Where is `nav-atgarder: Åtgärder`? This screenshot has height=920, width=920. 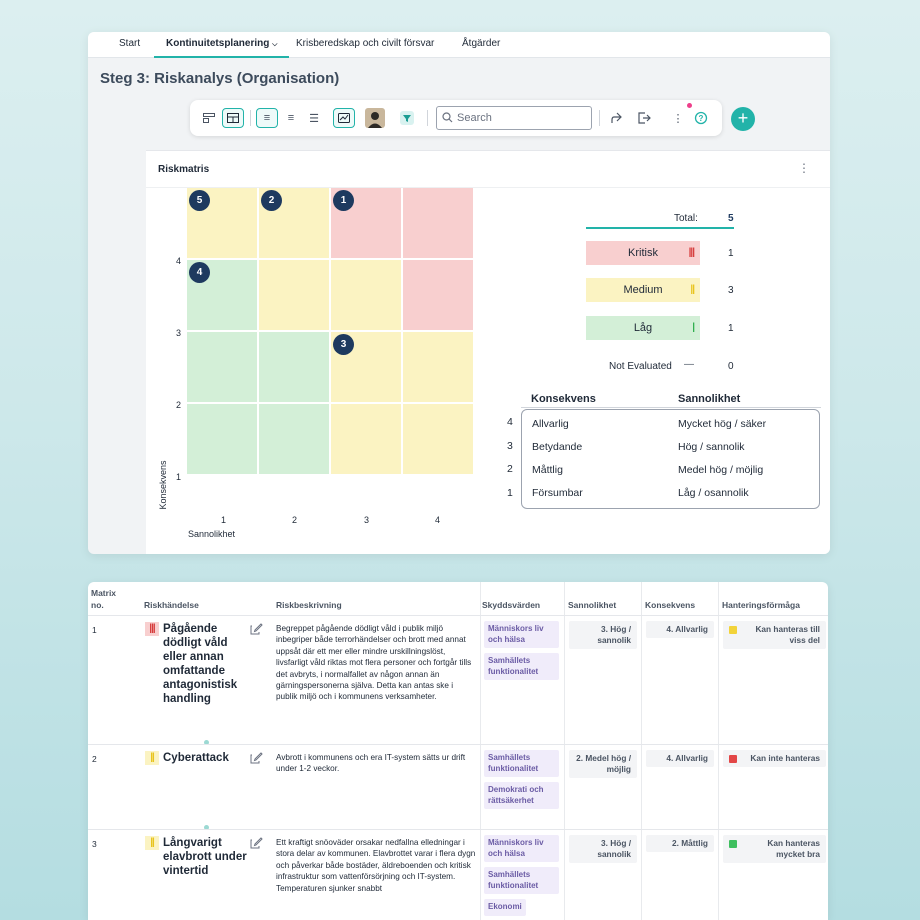
nav-atgarder: Åtgärder is located at coordinates (481, 43).